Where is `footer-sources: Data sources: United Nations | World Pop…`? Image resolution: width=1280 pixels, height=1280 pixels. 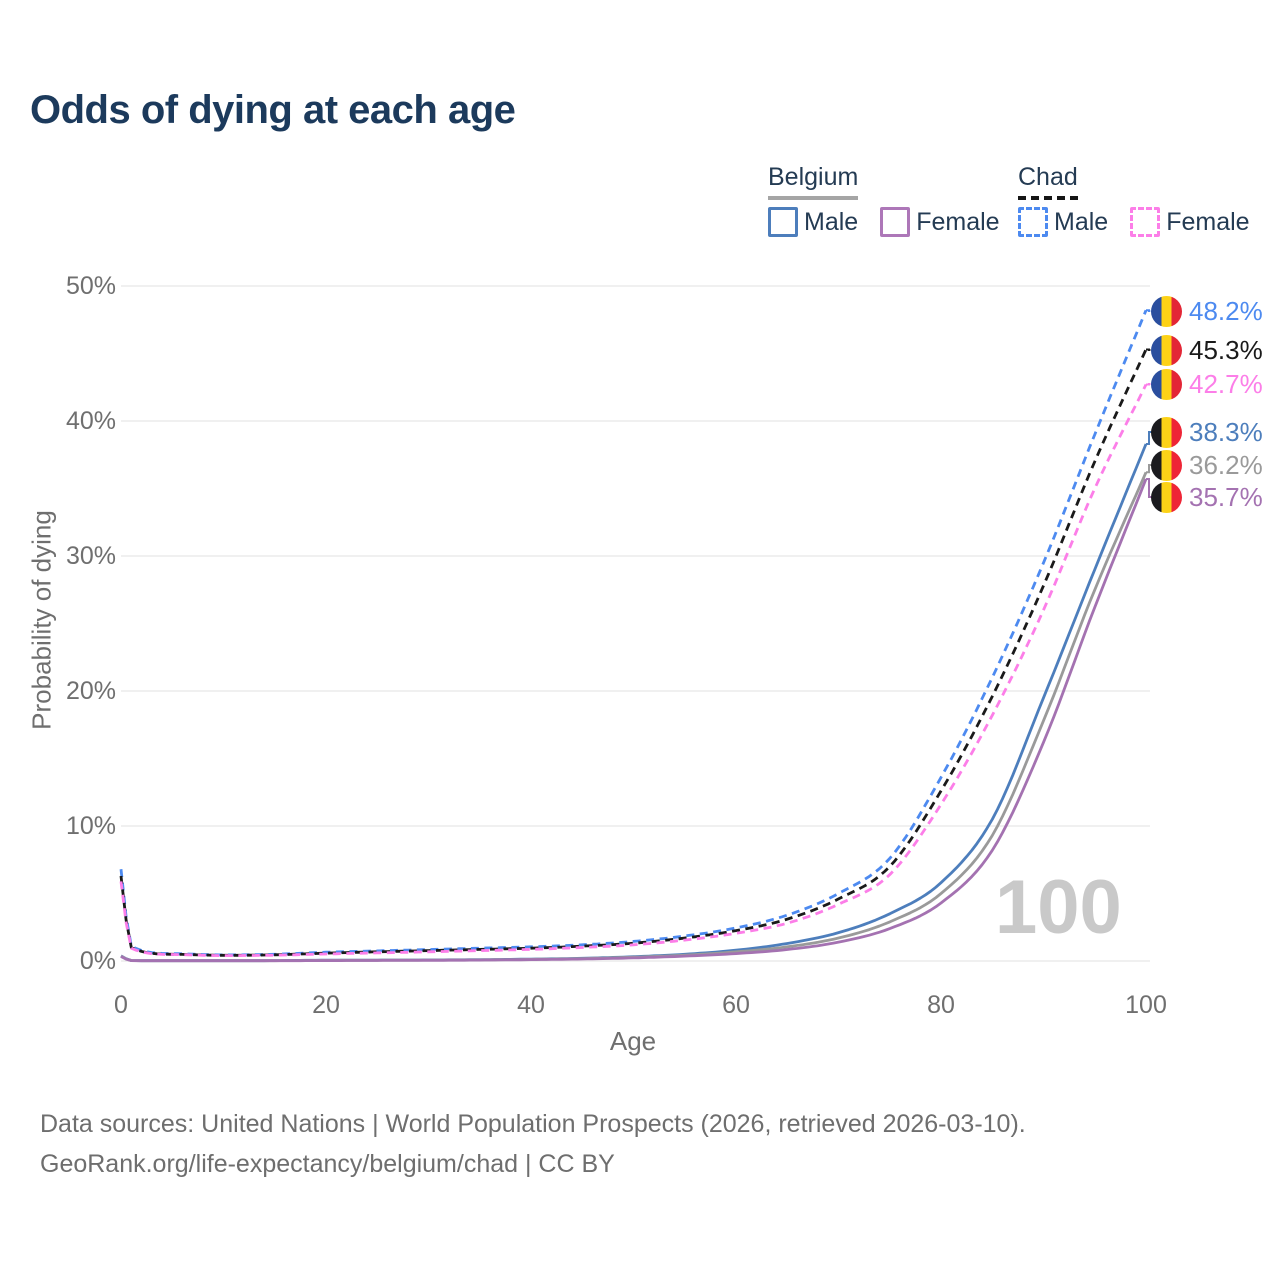 footer-sources: Data sources: United Nations | World Pop… is located at coordinates (533, 1124).